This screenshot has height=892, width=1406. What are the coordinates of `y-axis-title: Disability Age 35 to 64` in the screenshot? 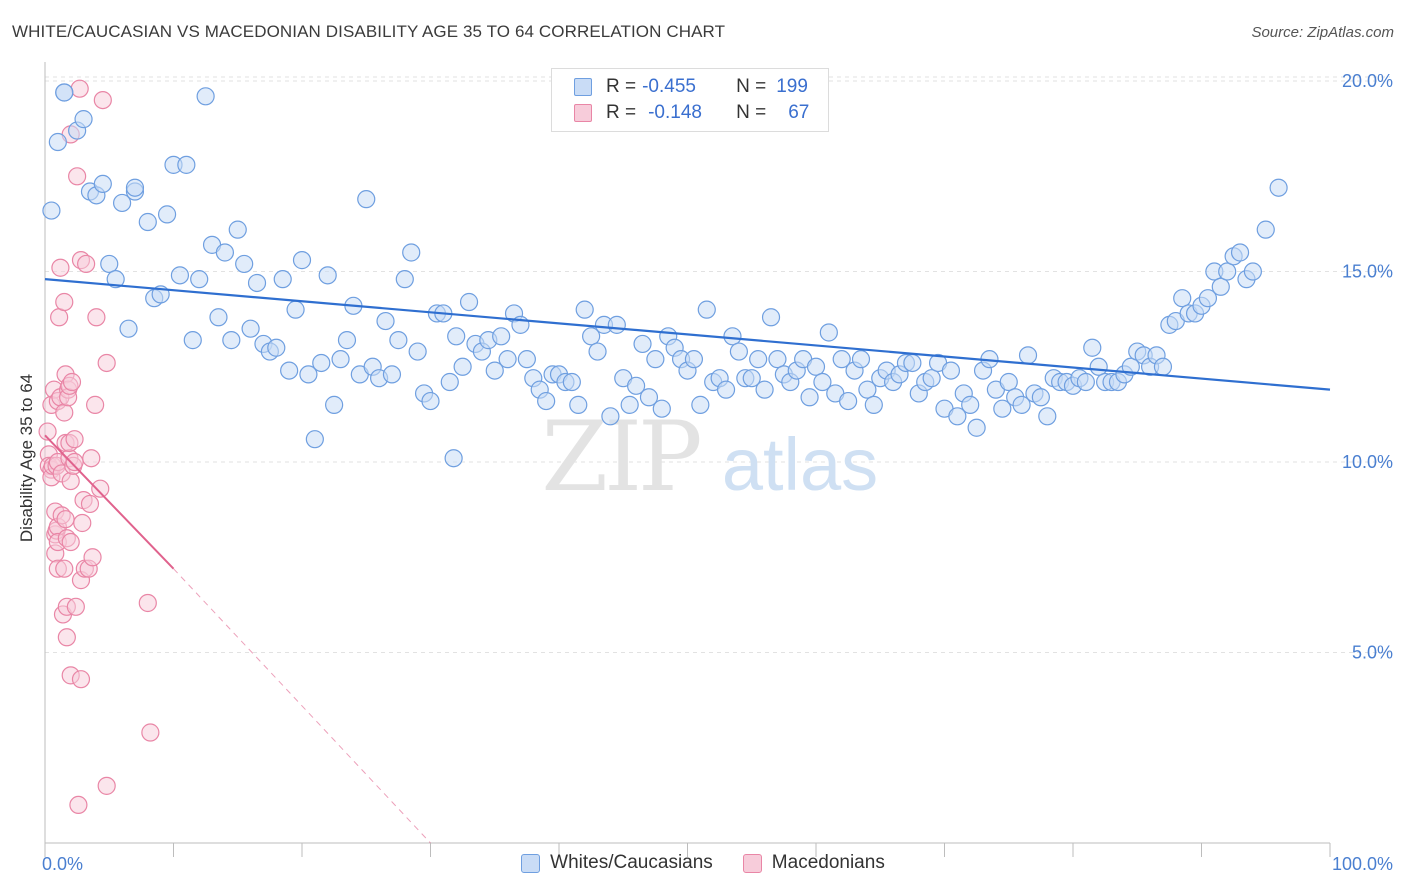 It's located at (26, 458).